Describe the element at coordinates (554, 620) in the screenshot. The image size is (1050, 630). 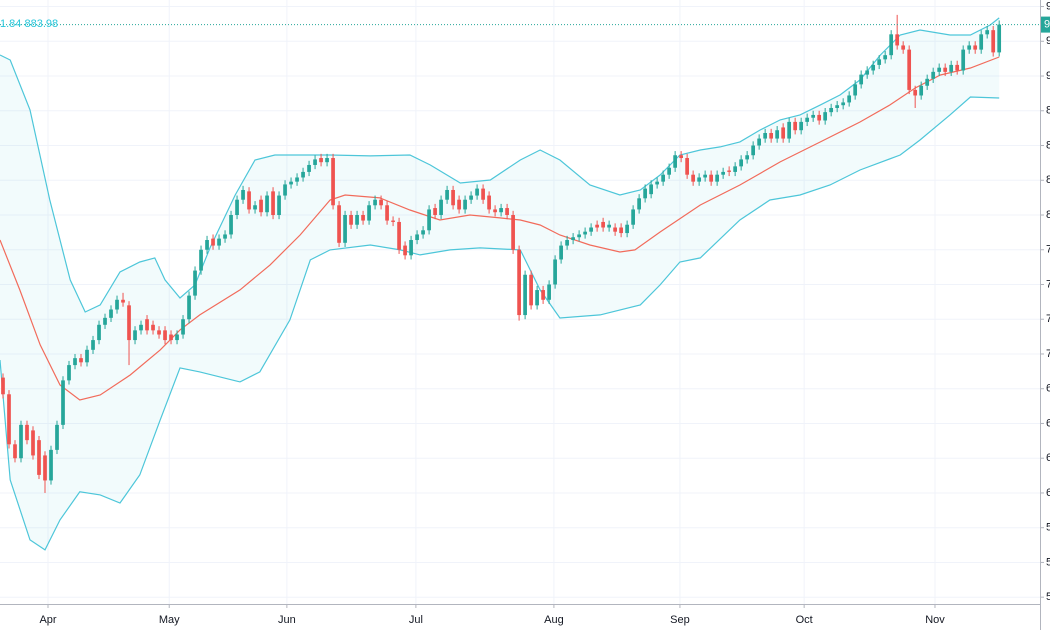
I see `x-tick-label: Aug` at that location.